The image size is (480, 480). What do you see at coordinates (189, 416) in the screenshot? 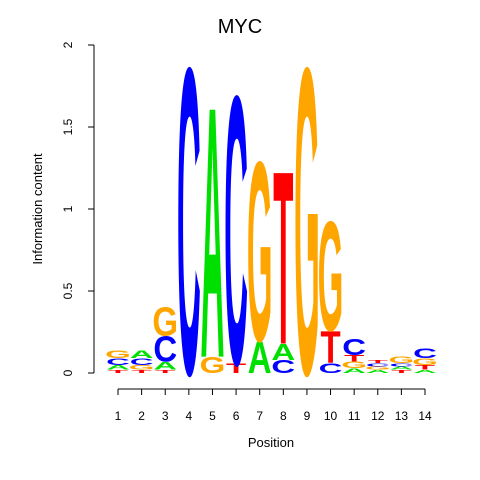
I see `x-tick-label: 4` at bounding box center [189, 416].